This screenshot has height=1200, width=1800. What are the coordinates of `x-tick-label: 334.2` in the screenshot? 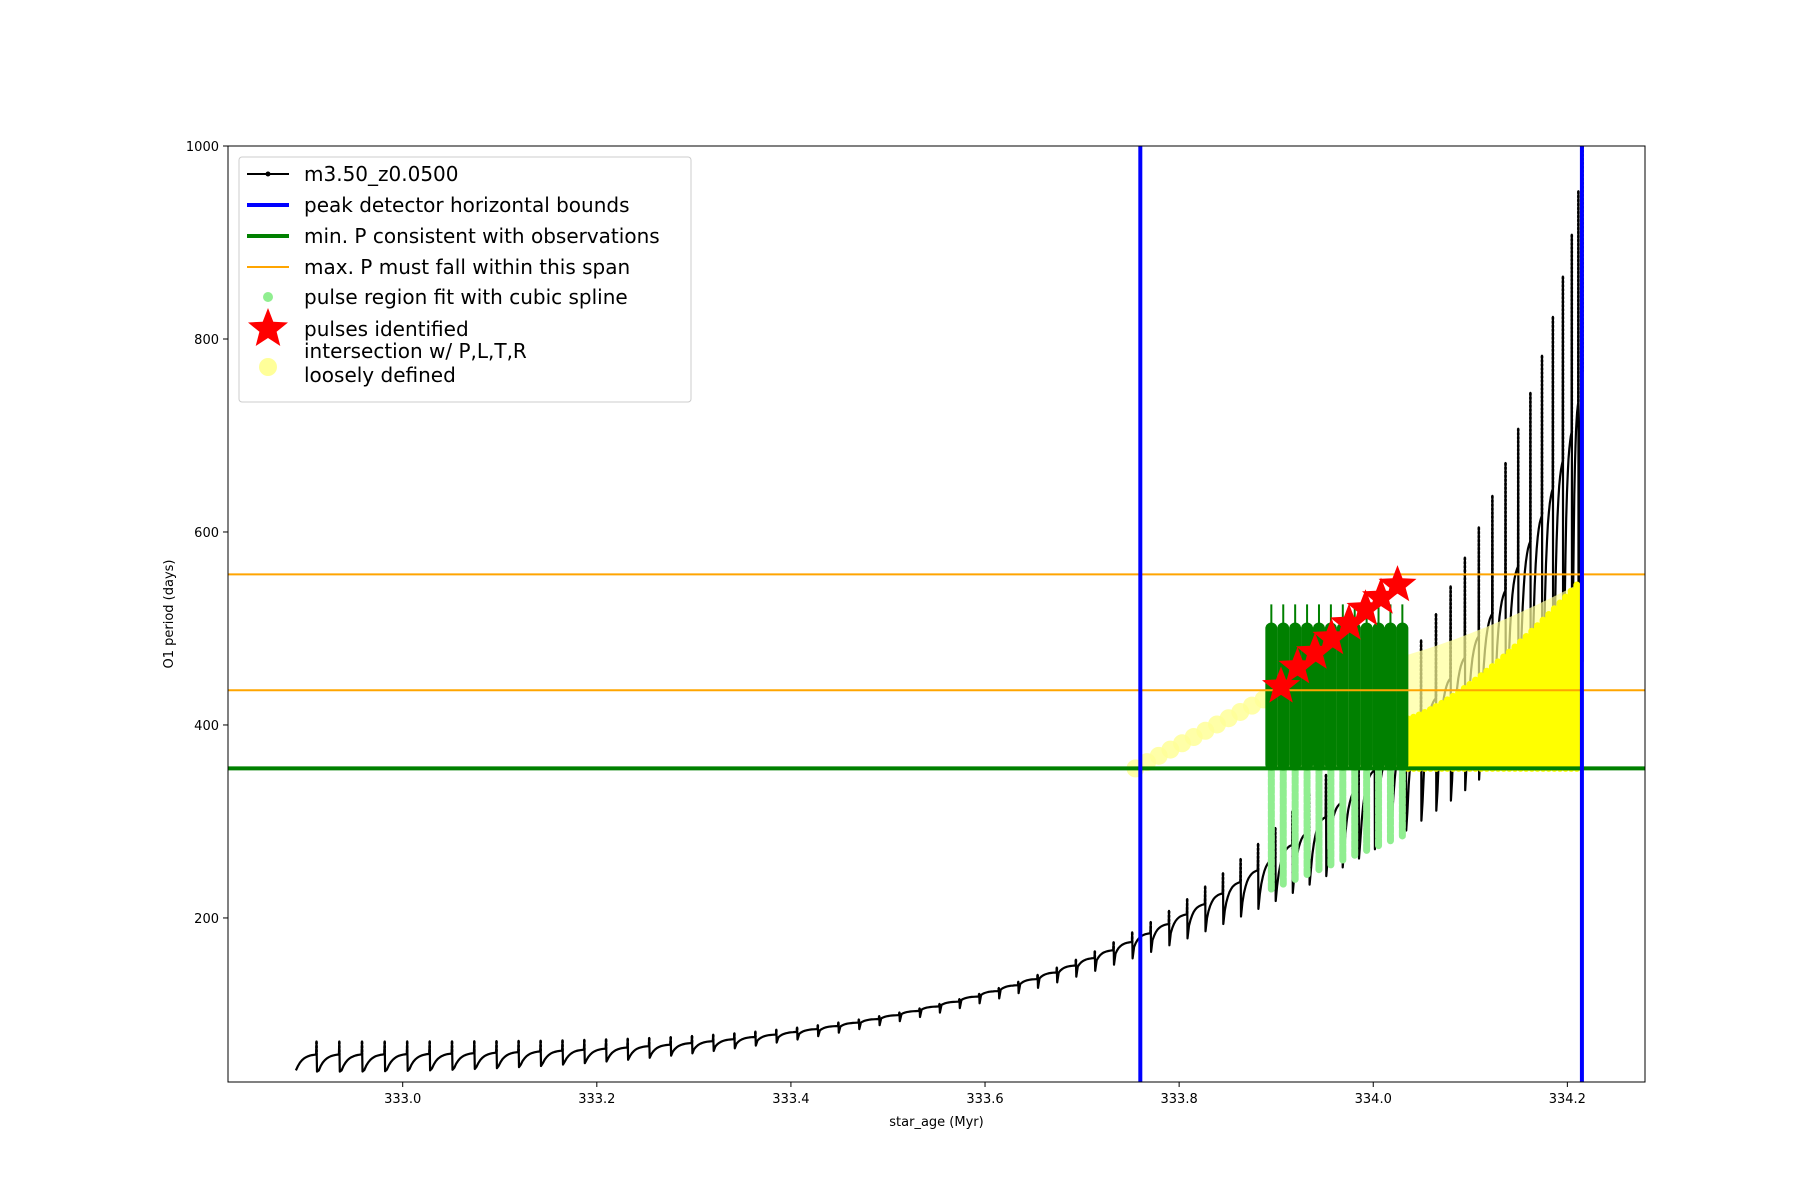 It's located at (1567, 1099).